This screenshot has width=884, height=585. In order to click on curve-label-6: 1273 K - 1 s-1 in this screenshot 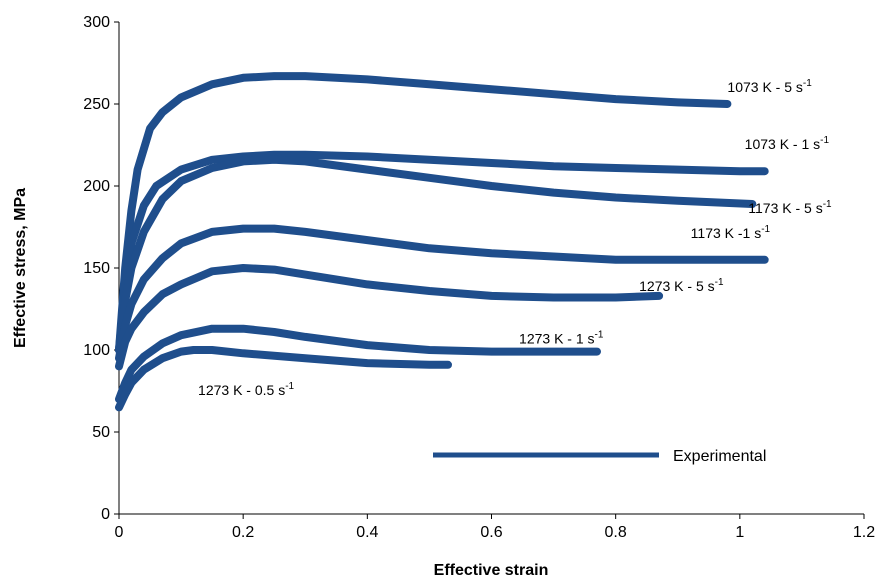, I will do `click(561, 338)`.